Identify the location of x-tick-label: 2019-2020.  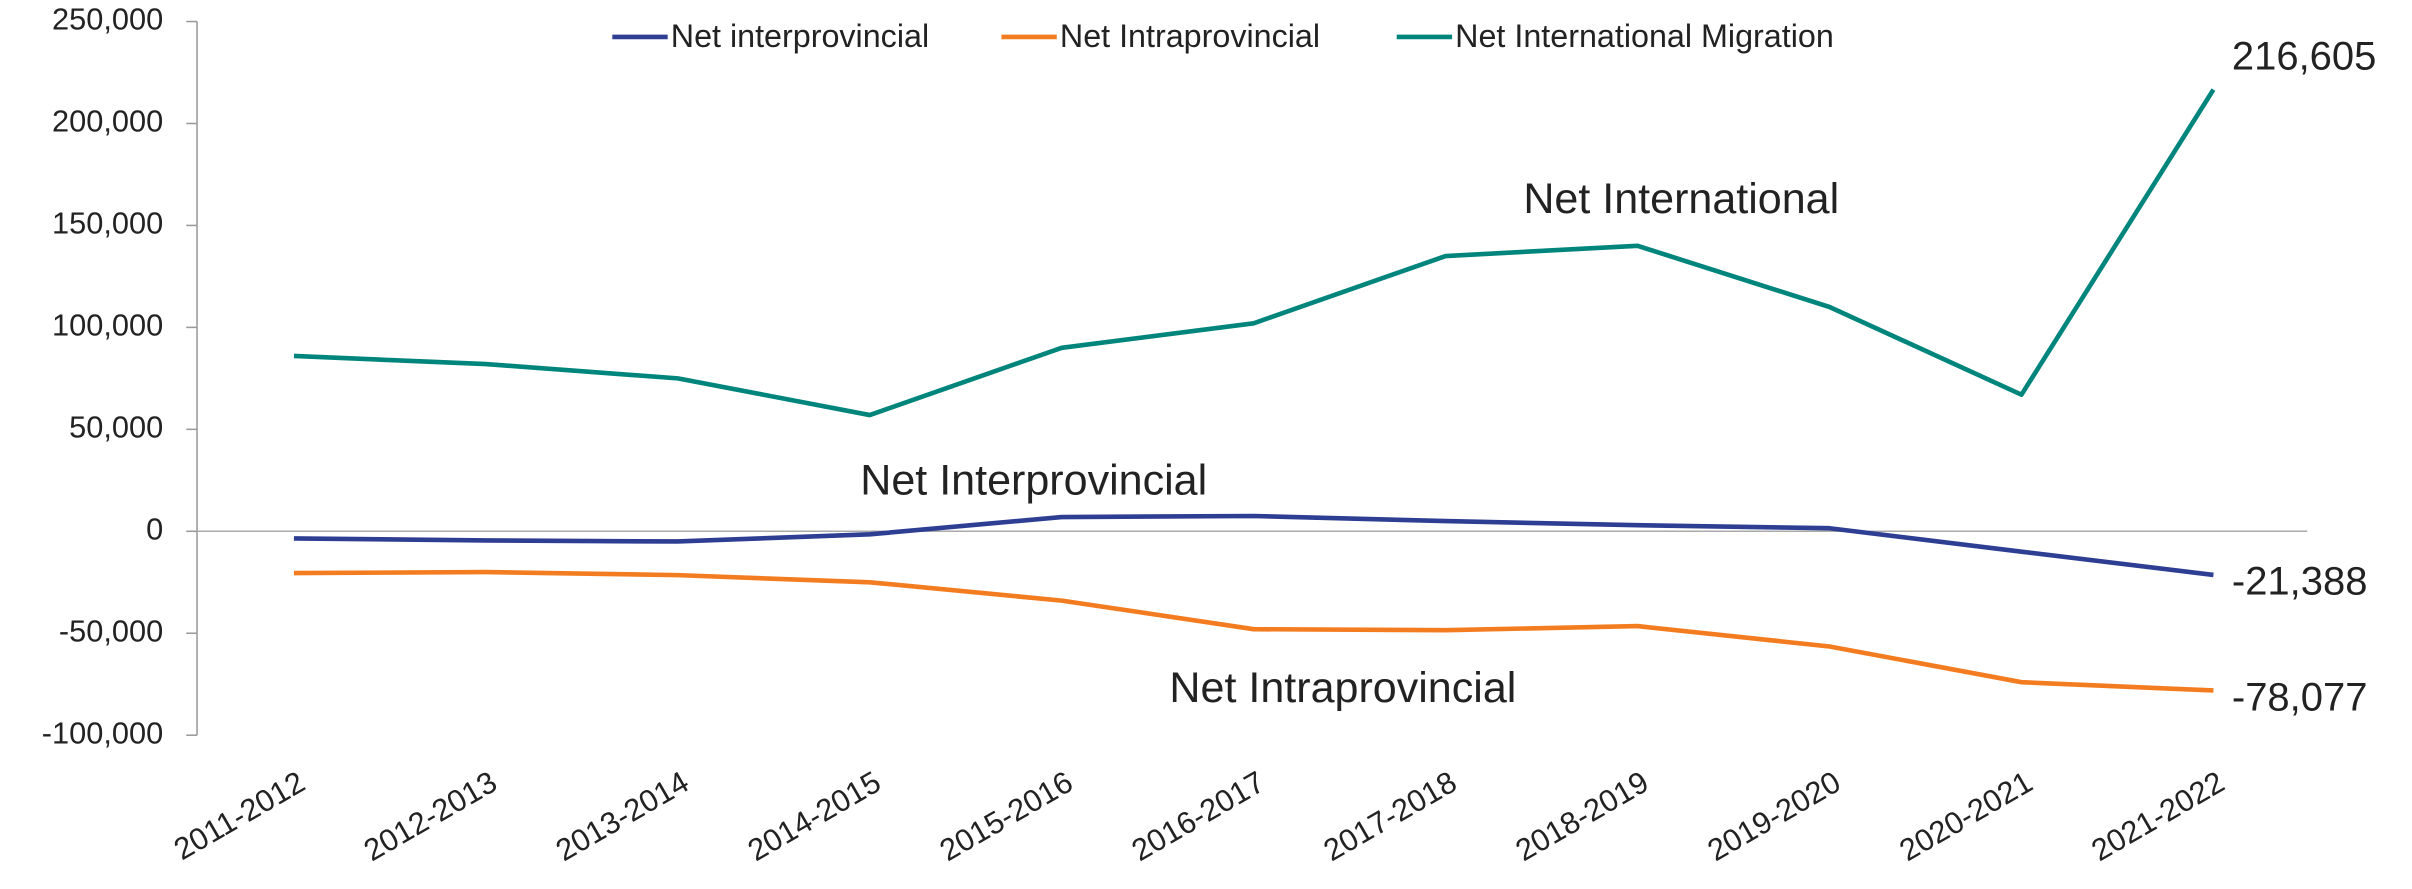
(1773, 816).